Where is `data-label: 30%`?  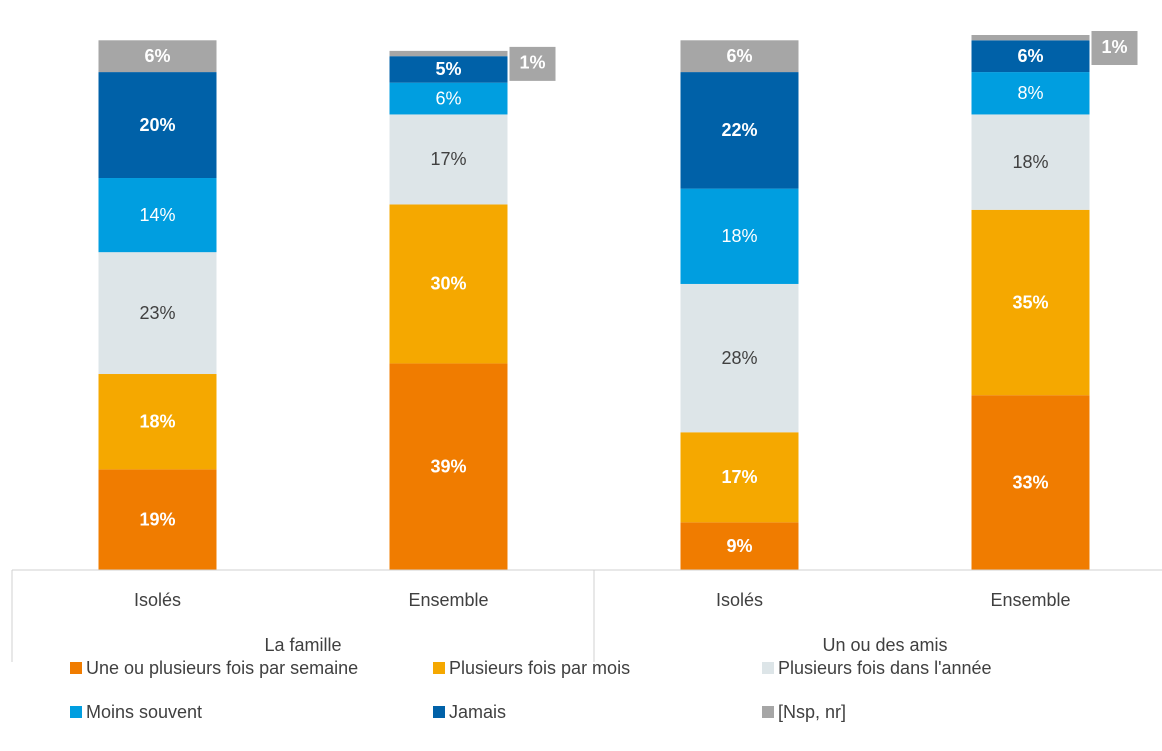
data-label: 30% is located at coordinates (448, 284).